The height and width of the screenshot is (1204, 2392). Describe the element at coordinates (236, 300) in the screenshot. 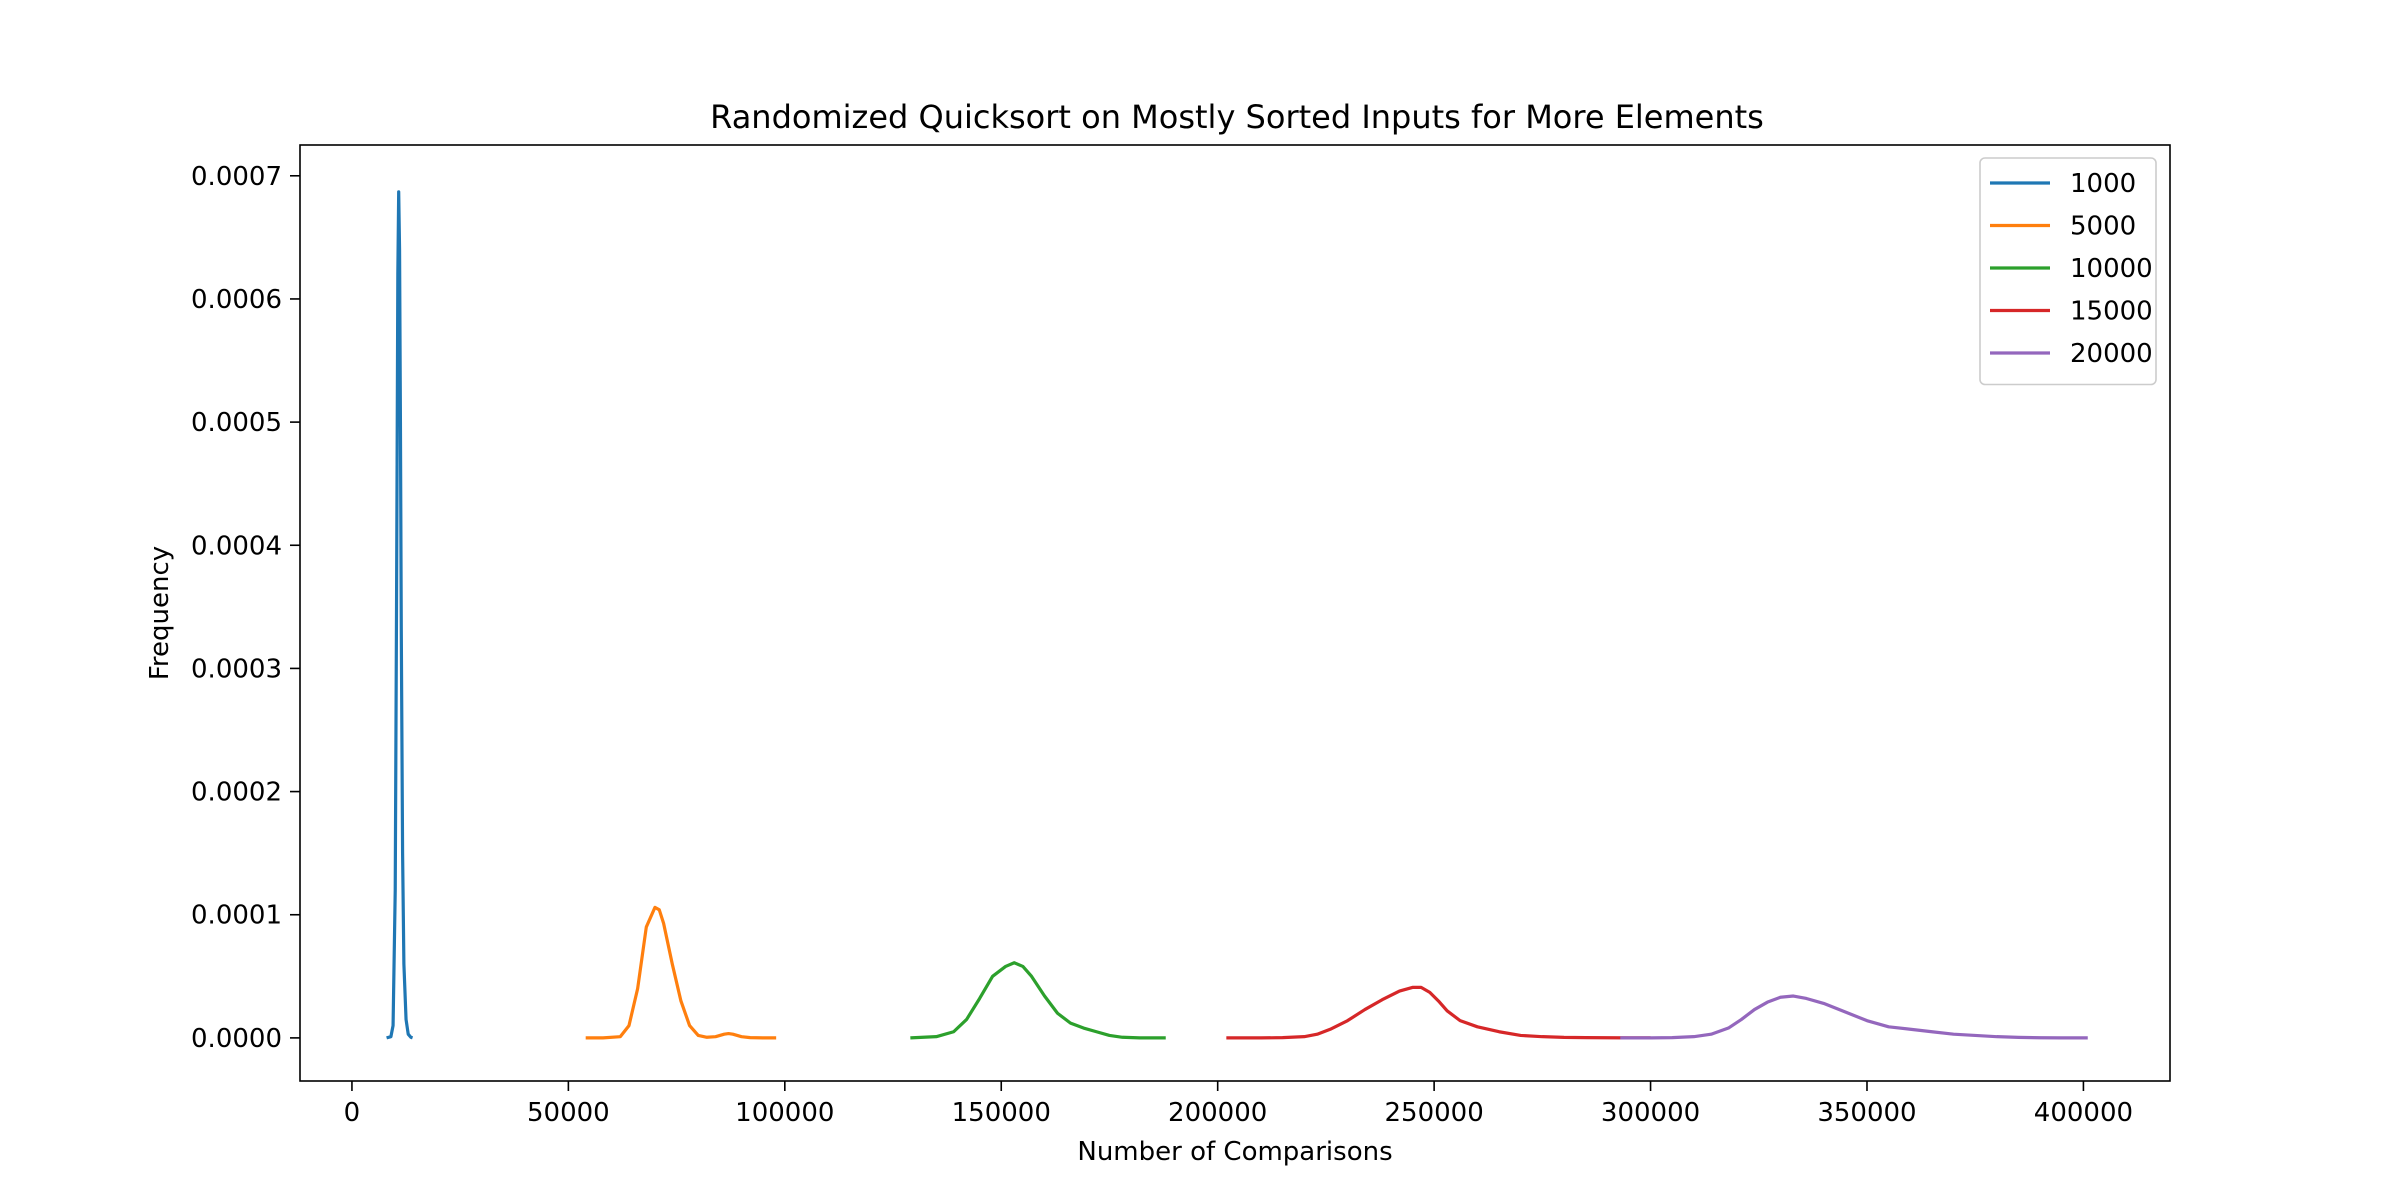

I see `y-tick-label: 0.0006` at that location.